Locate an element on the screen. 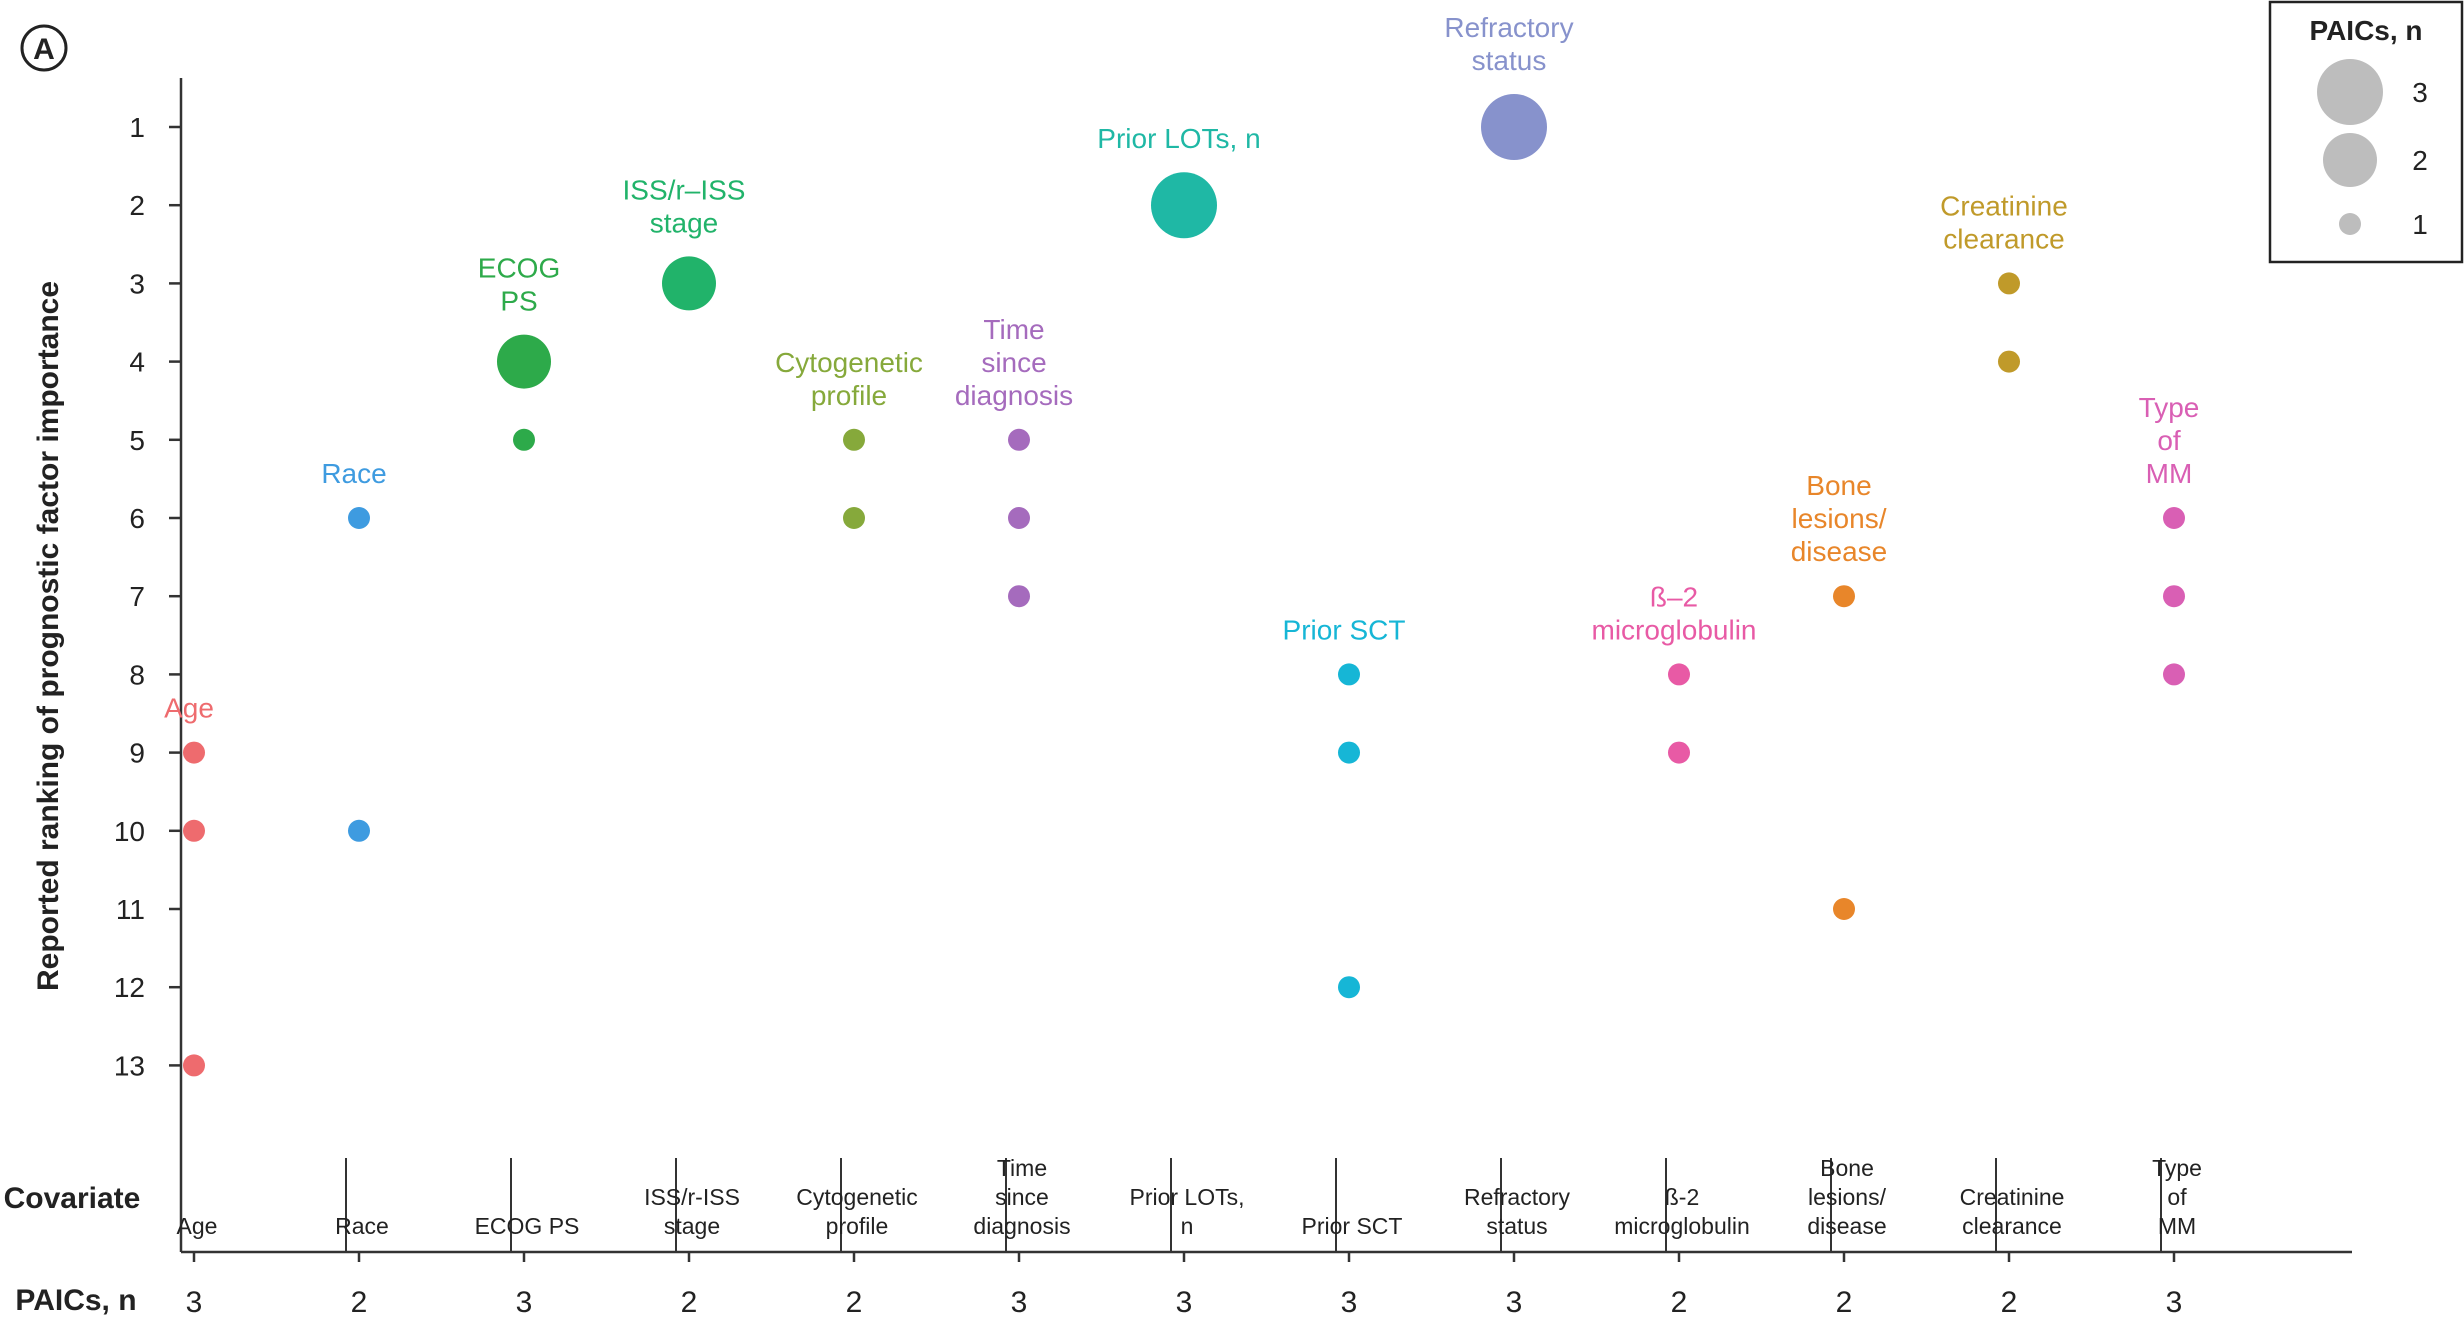 This screenshot has height=1322, width=2464. y-tick-label-8: 8 is located at coordinates (137, 674).